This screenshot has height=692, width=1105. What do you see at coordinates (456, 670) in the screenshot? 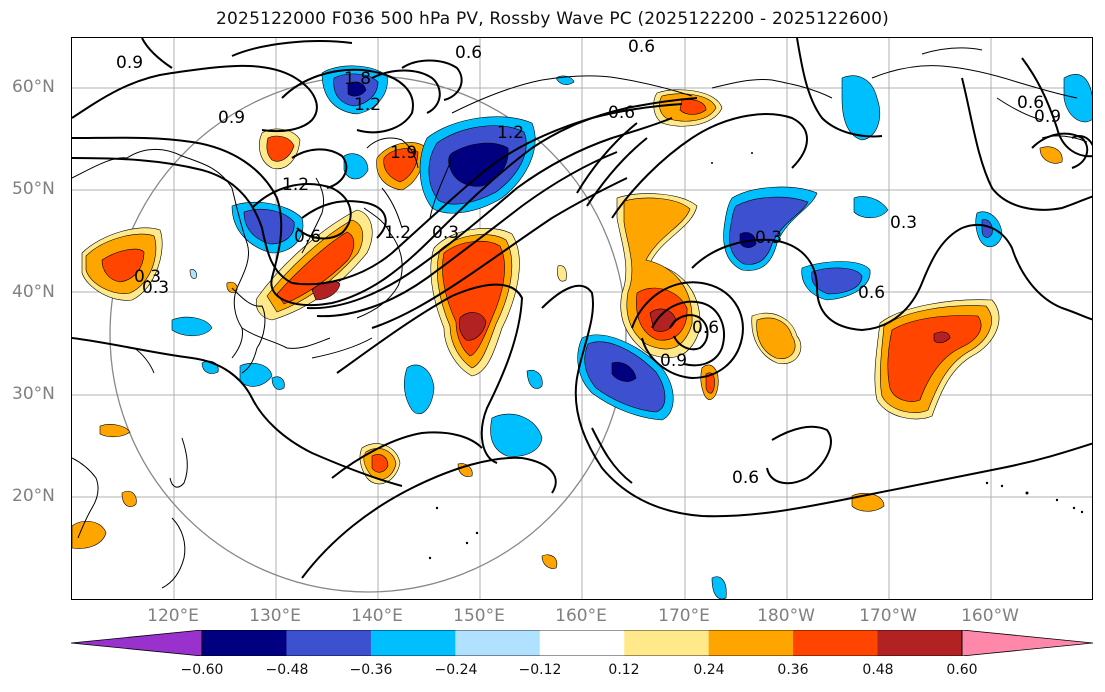
I see `colorbar-tick: −0.24` at bounding box center [456, 670].